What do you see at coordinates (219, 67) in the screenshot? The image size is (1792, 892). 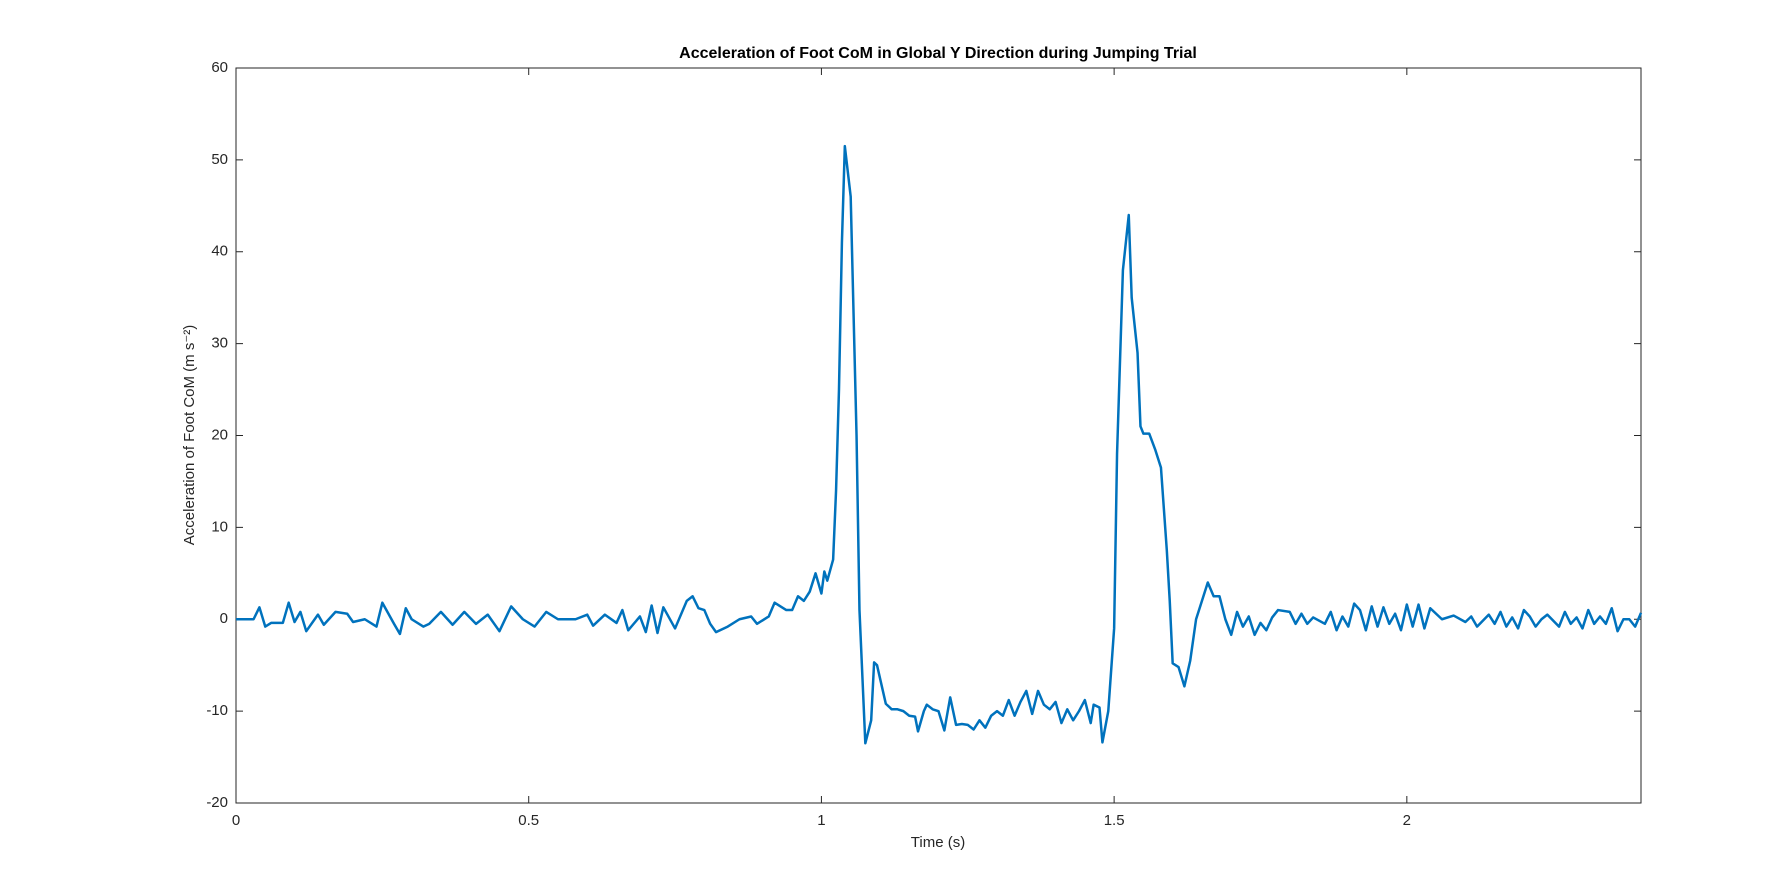 I see `y-tick-label: 60` at bounding box center [219, 67].